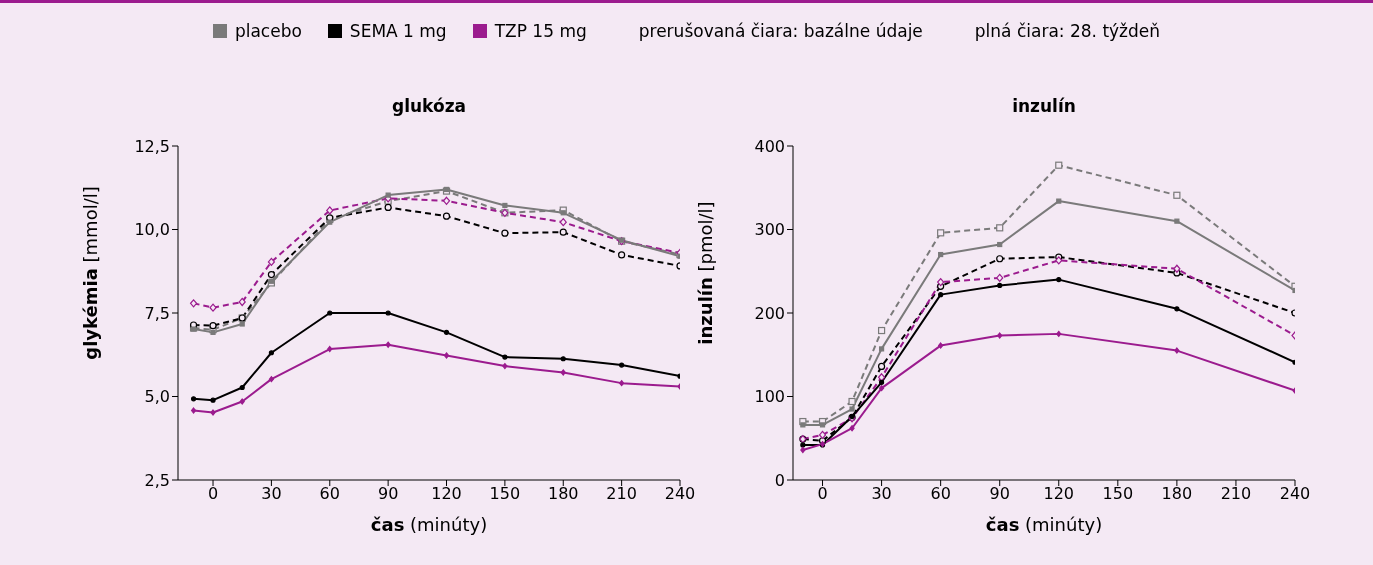  Describe the element at coordinates (152, 146) in the screenshot. I see `y-tick-label: 12,5` at that location.